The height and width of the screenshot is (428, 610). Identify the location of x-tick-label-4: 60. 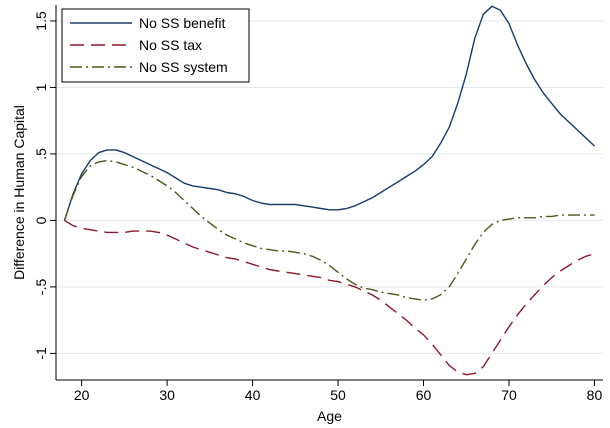
(424, 395).